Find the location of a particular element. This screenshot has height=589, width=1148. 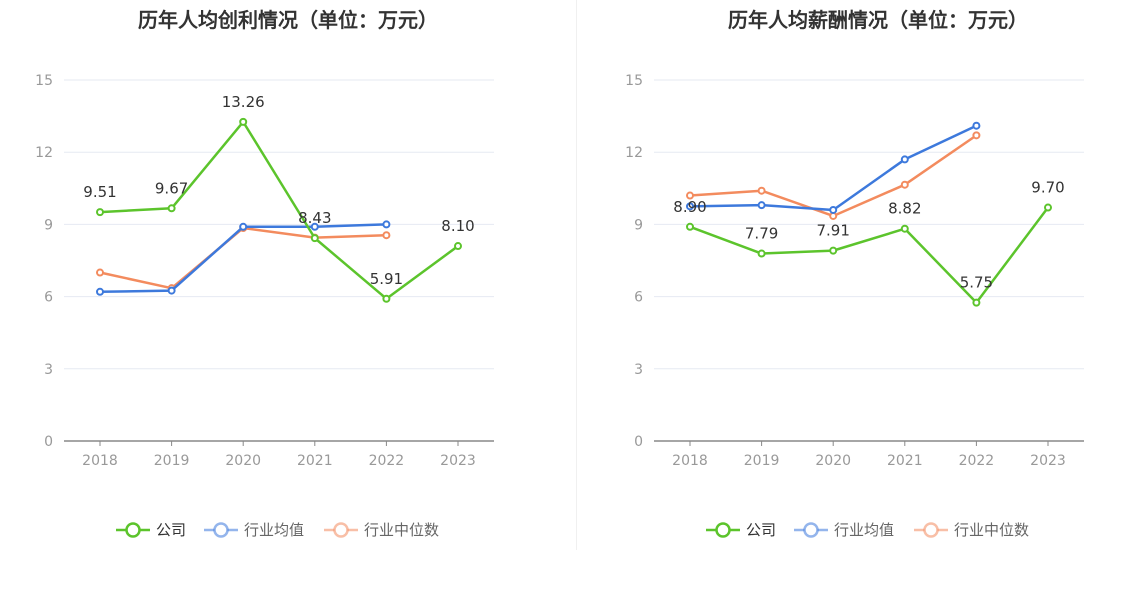

data-label: 8.82 is located at coordinates (904, 209).